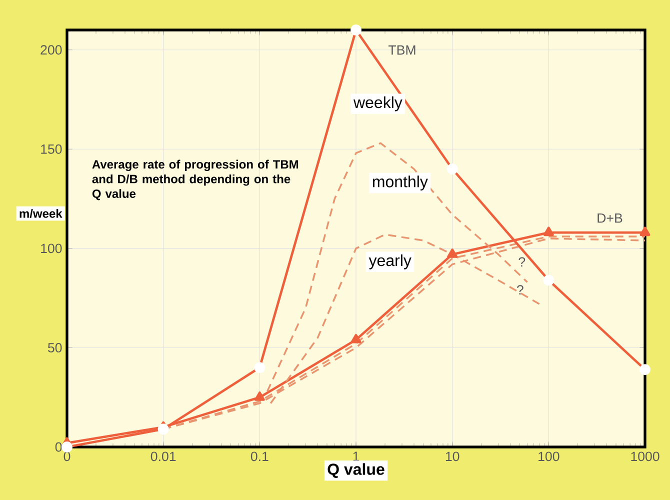  I want to click on annotation: D+B, so click(610, 218).